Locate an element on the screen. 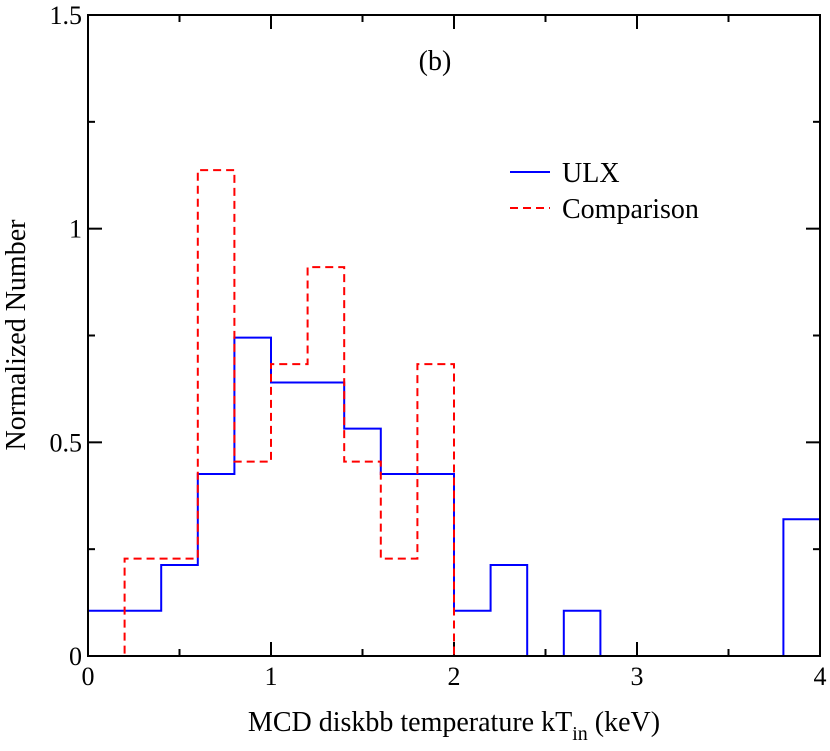  x-axis-label-unit: (keV) is located at coordinates (624, 722).